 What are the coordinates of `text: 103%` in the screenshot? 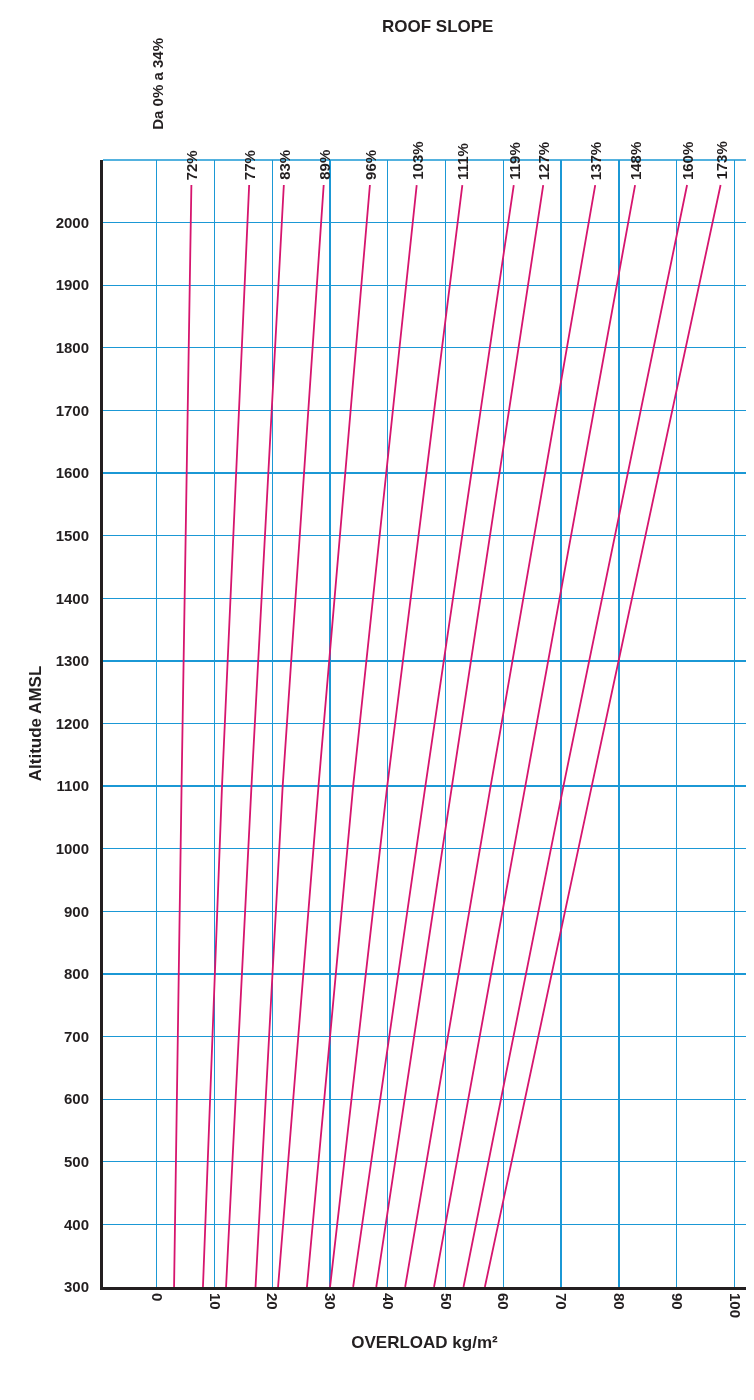 It's located at (417, 160).